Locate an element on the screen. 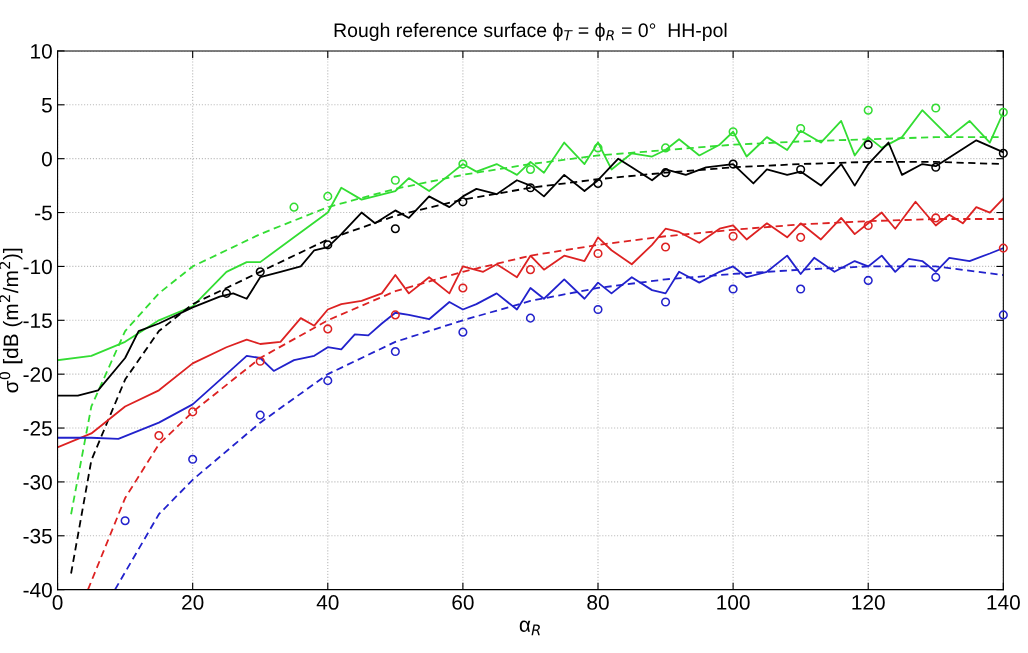  y-tick-label: 5 is located at coordinates (46, 105).